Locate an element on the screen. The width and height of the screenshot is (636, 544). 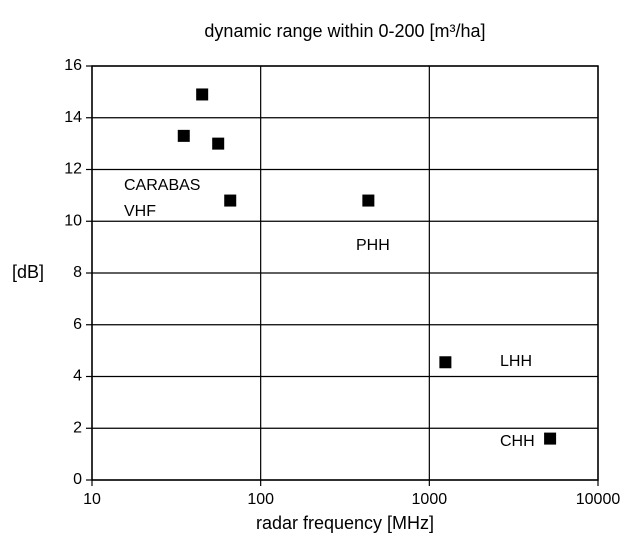
chart-title: dynamic range within 0-200 [m³/ha] is located at coordinates (344, 31).